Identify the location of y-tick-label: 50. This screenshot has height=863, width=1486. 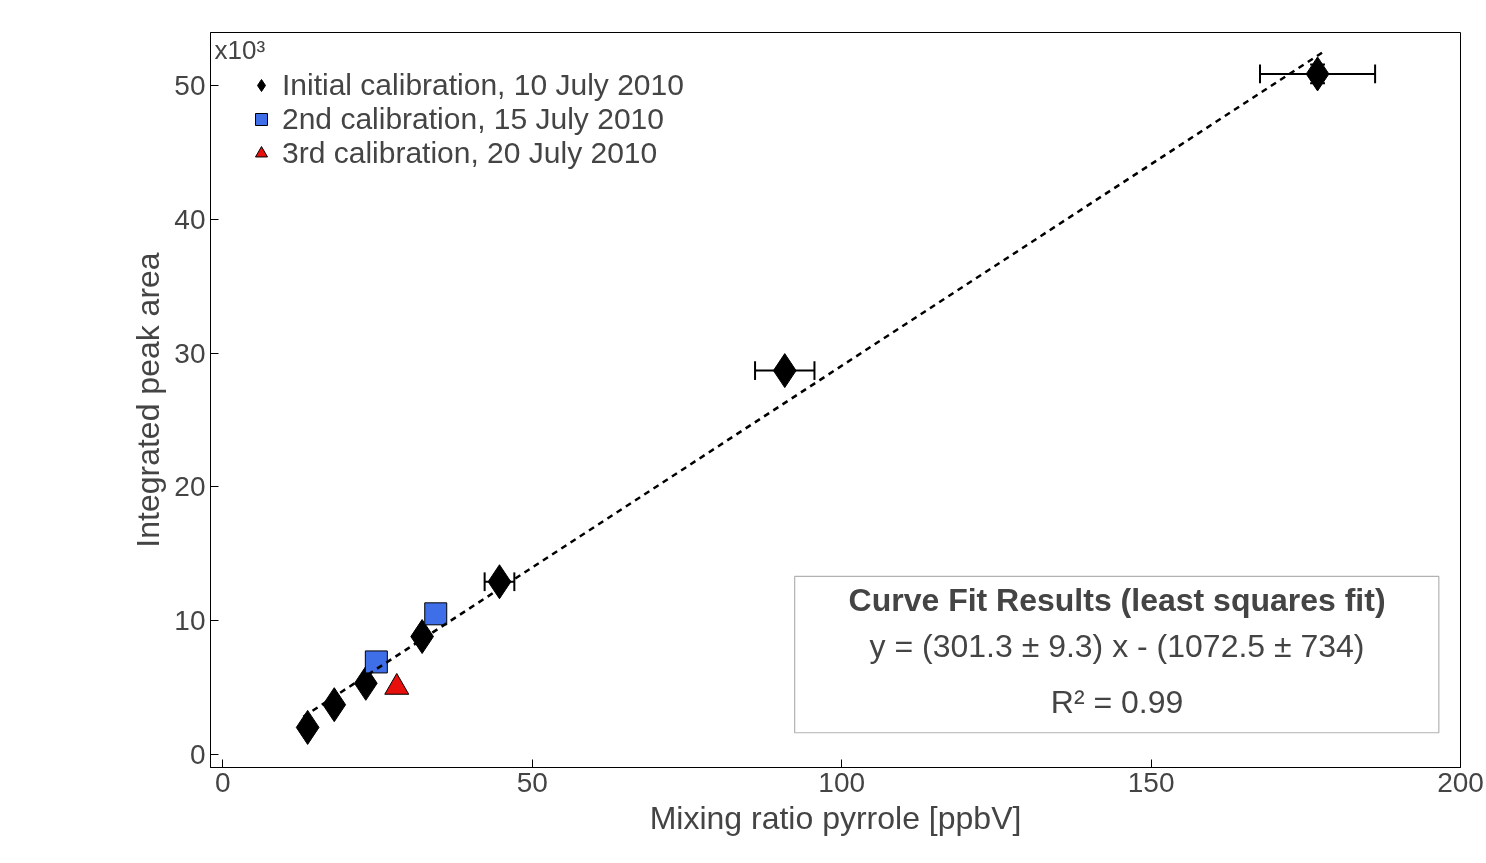
(190, 86).